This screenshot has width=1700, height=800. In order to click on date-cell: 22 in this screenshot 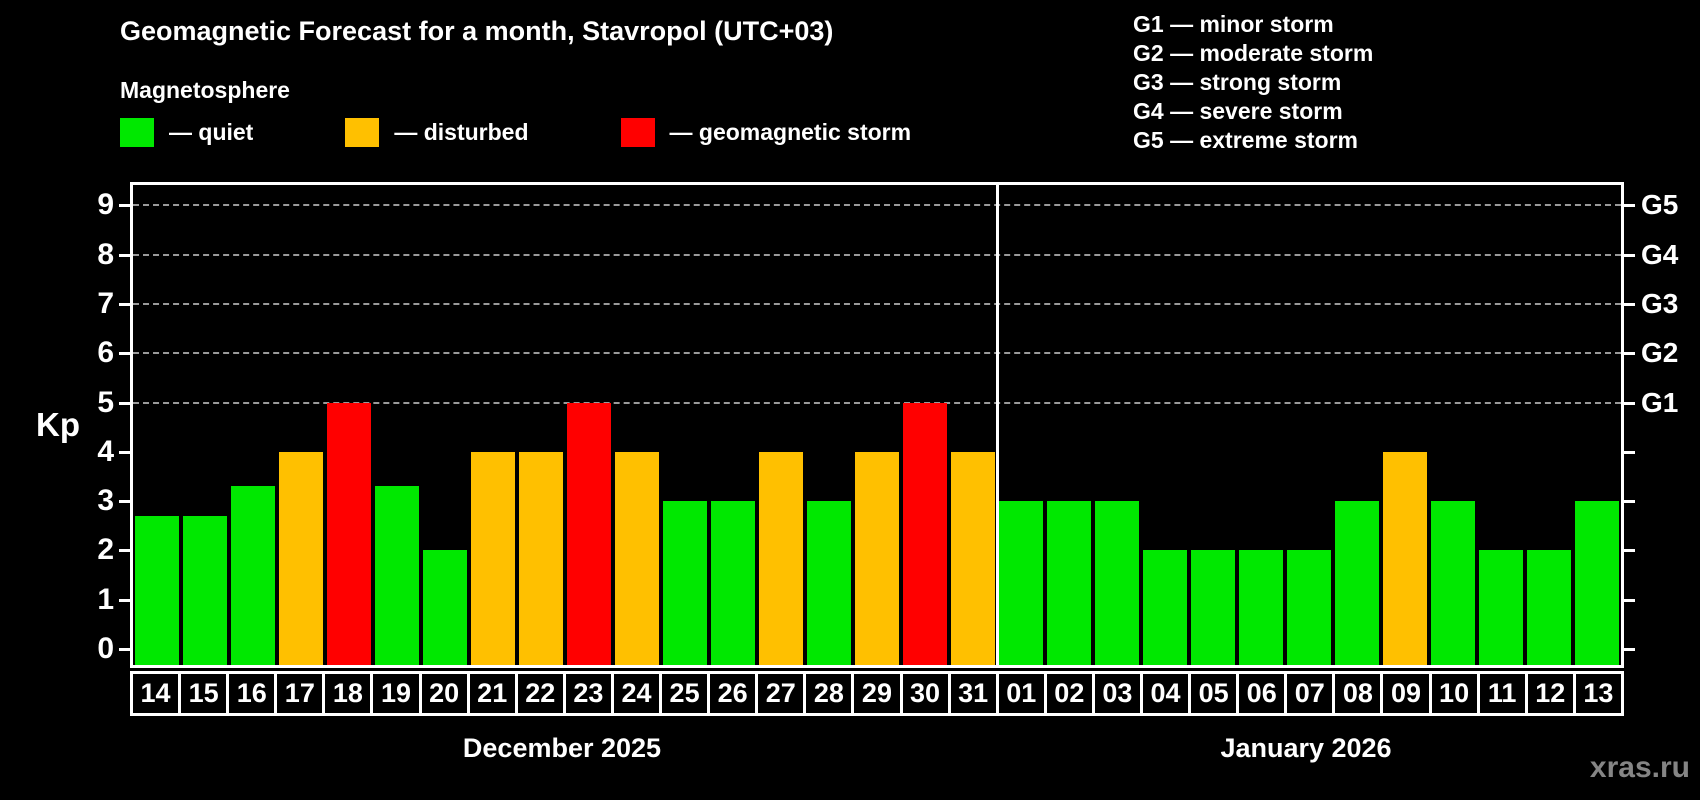, I will do `click(540, 693)`.